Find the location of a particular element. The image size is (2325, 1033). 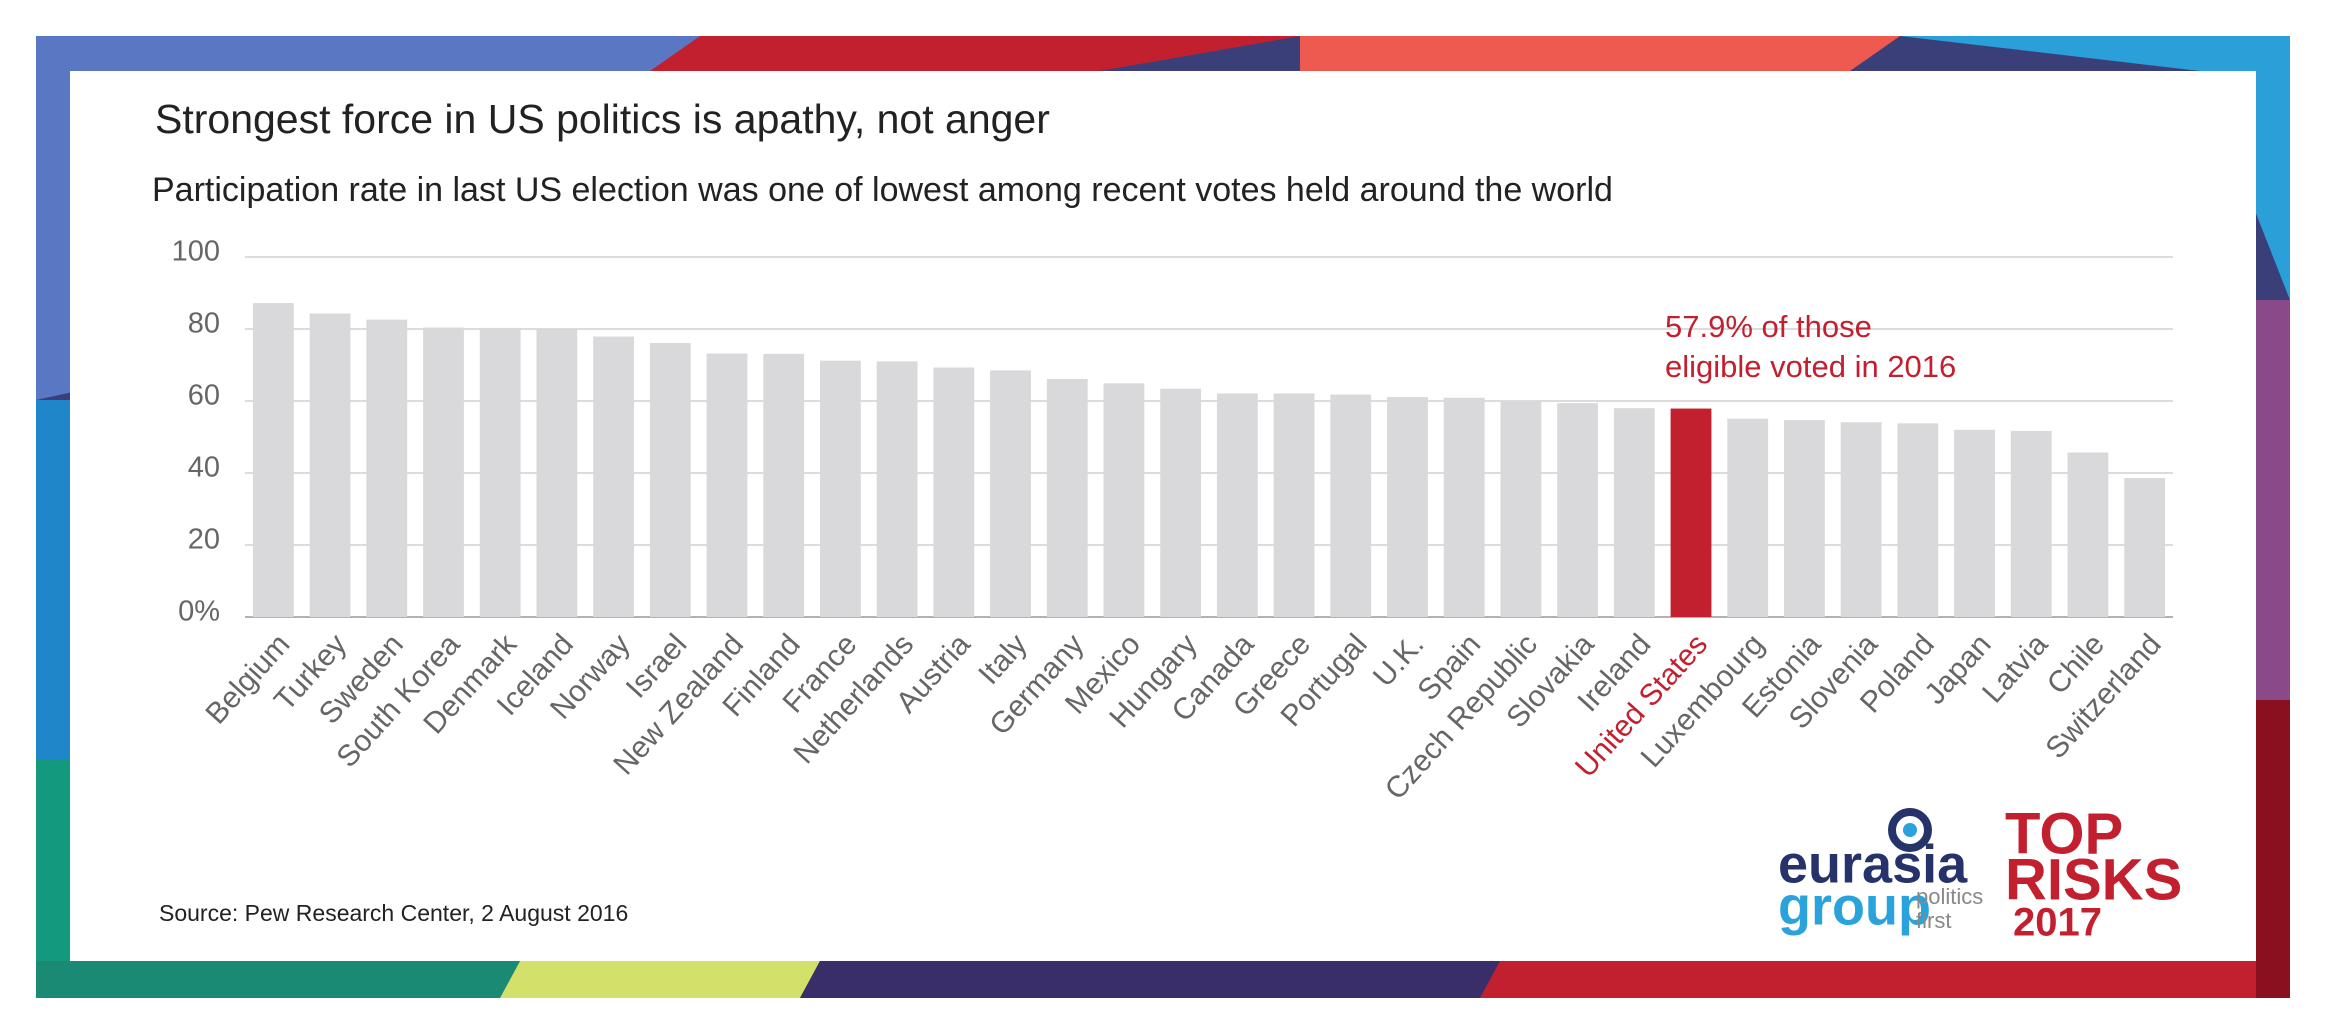

top-risks-logo: TOP RISKS 2017 is located at coordinates (2093, 872).